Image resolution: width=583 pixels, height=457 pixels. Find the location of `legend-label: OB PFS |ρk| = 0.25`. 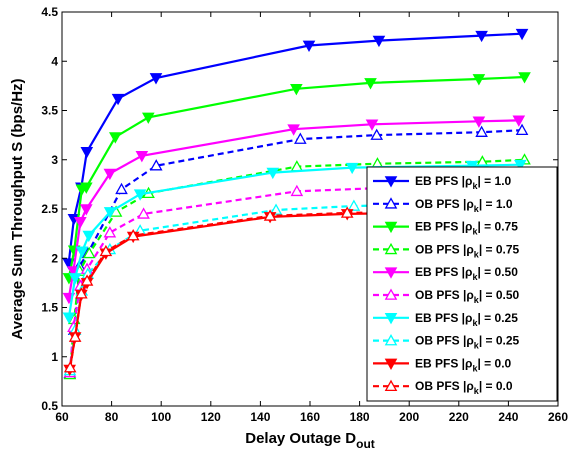

legend-label: OB PFS |ρk| = 0.25 is located at coordinates (467, 342).